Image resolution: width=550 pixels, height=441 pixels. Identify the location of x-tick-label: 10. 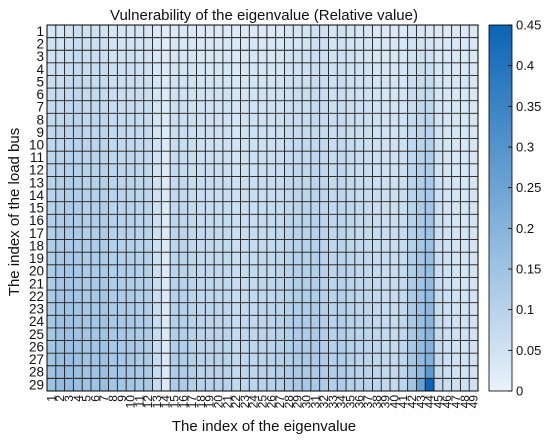
(131, 402).